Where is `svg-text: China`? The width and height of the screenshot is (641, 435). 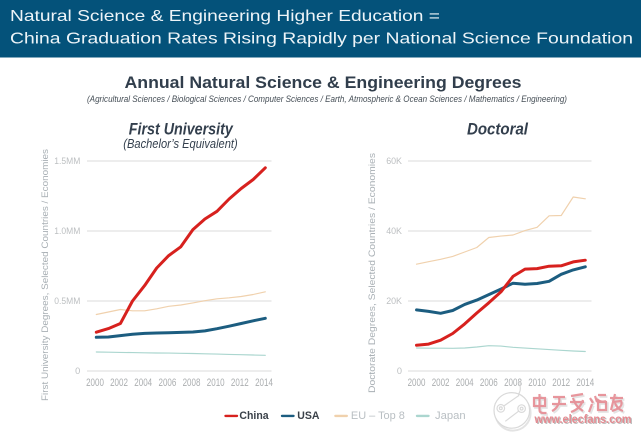
svg-text: China is located at coordinates (254, 416).